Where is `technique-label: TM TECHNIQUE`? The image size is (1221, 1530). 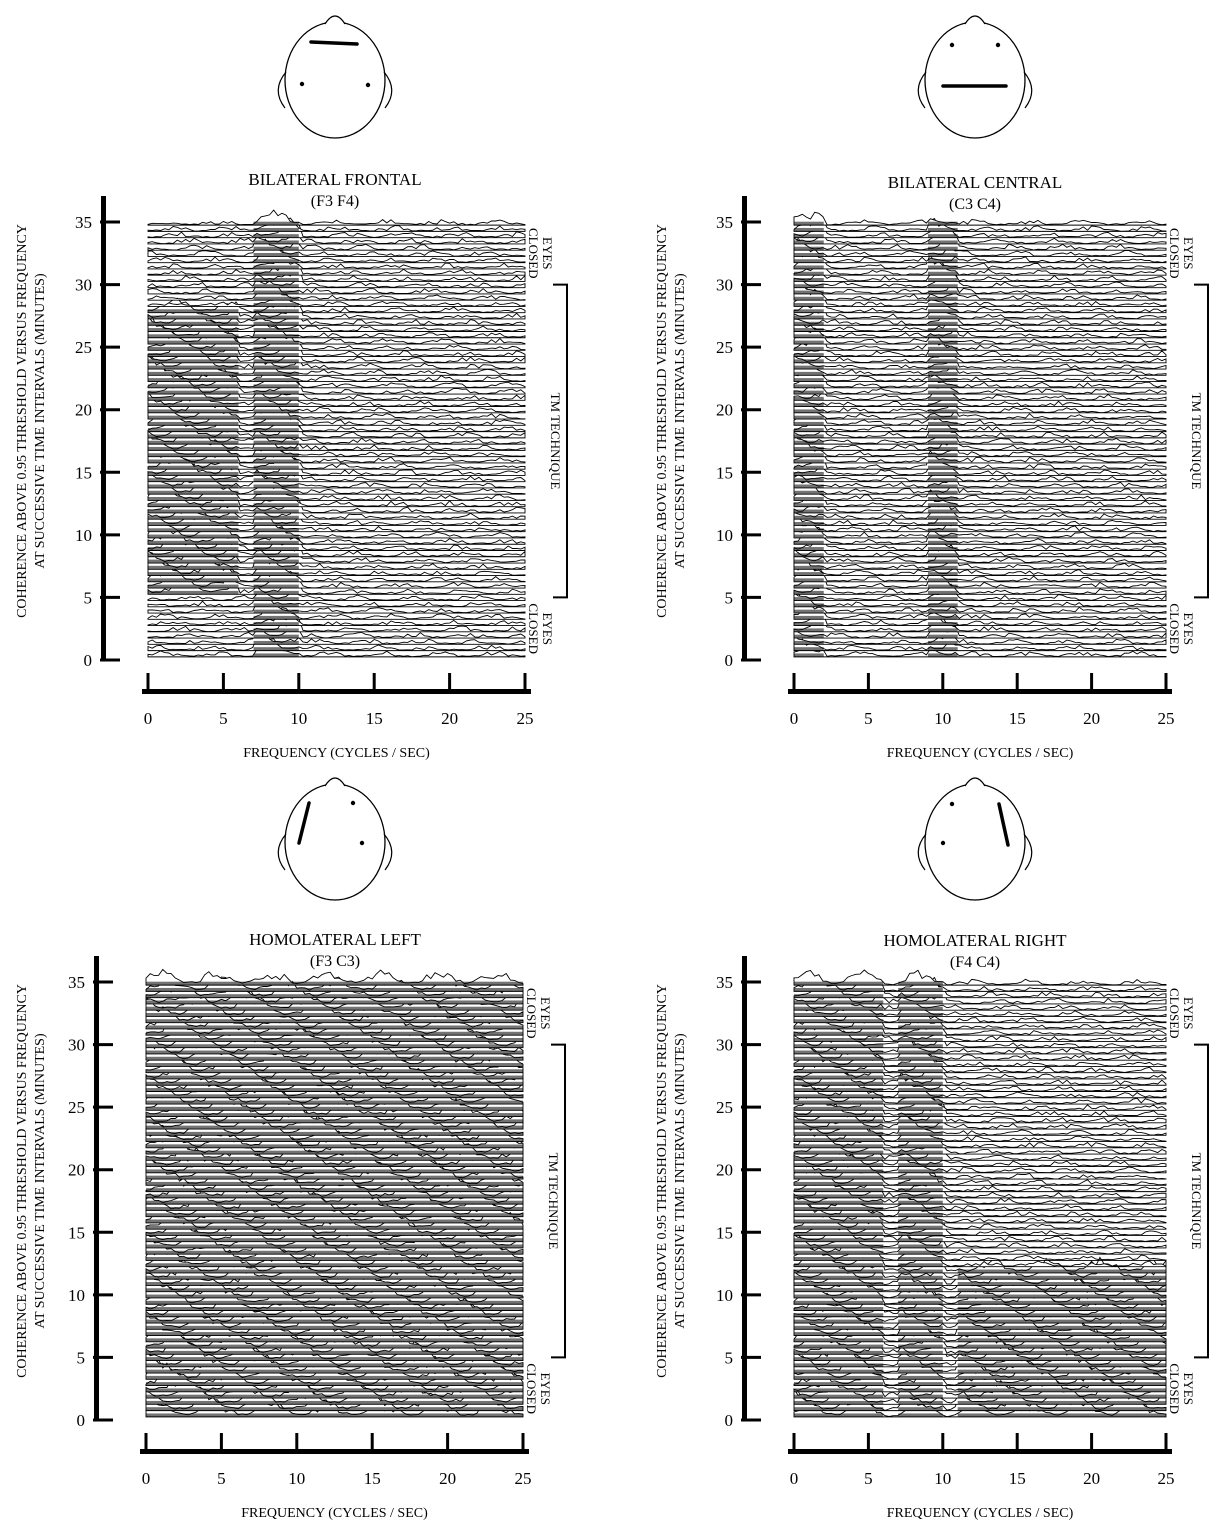
technique-label: TM TECHNIQUE is located at coordinates (555, 441).